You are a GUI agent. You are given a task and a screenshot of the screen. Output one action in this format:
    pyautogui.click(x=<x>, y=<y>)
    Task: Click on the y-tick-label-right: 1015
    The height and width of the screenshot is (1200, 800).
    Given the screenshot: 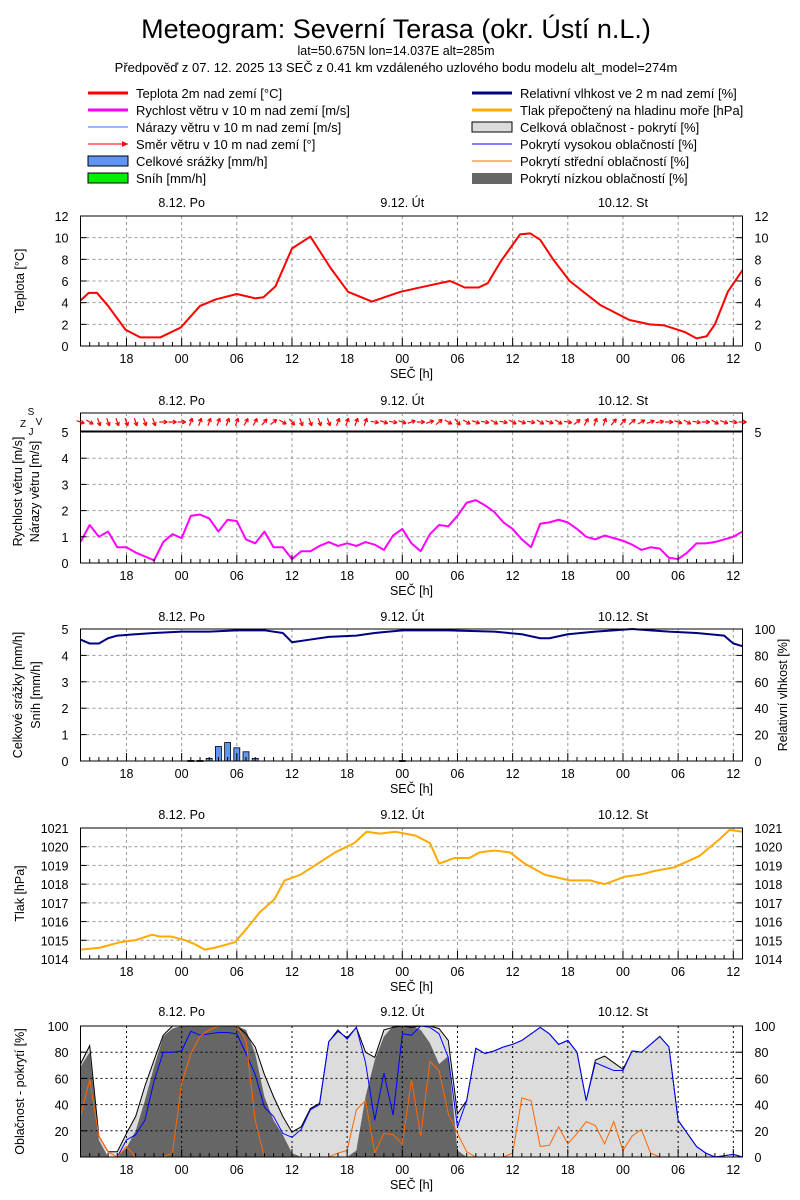 What is the action you would take?
    pyautogui.click(x=769, y=941)
    